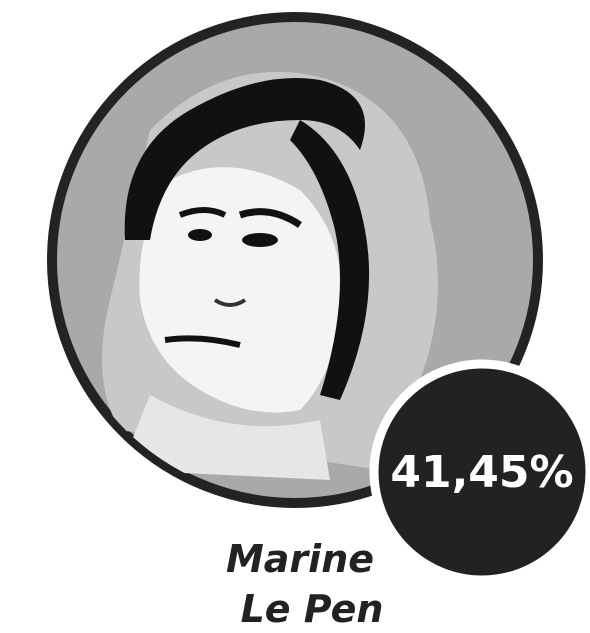 This screenshot has width=590, height=633. I want to click on name-line: Le Pen, so click(312, 609).